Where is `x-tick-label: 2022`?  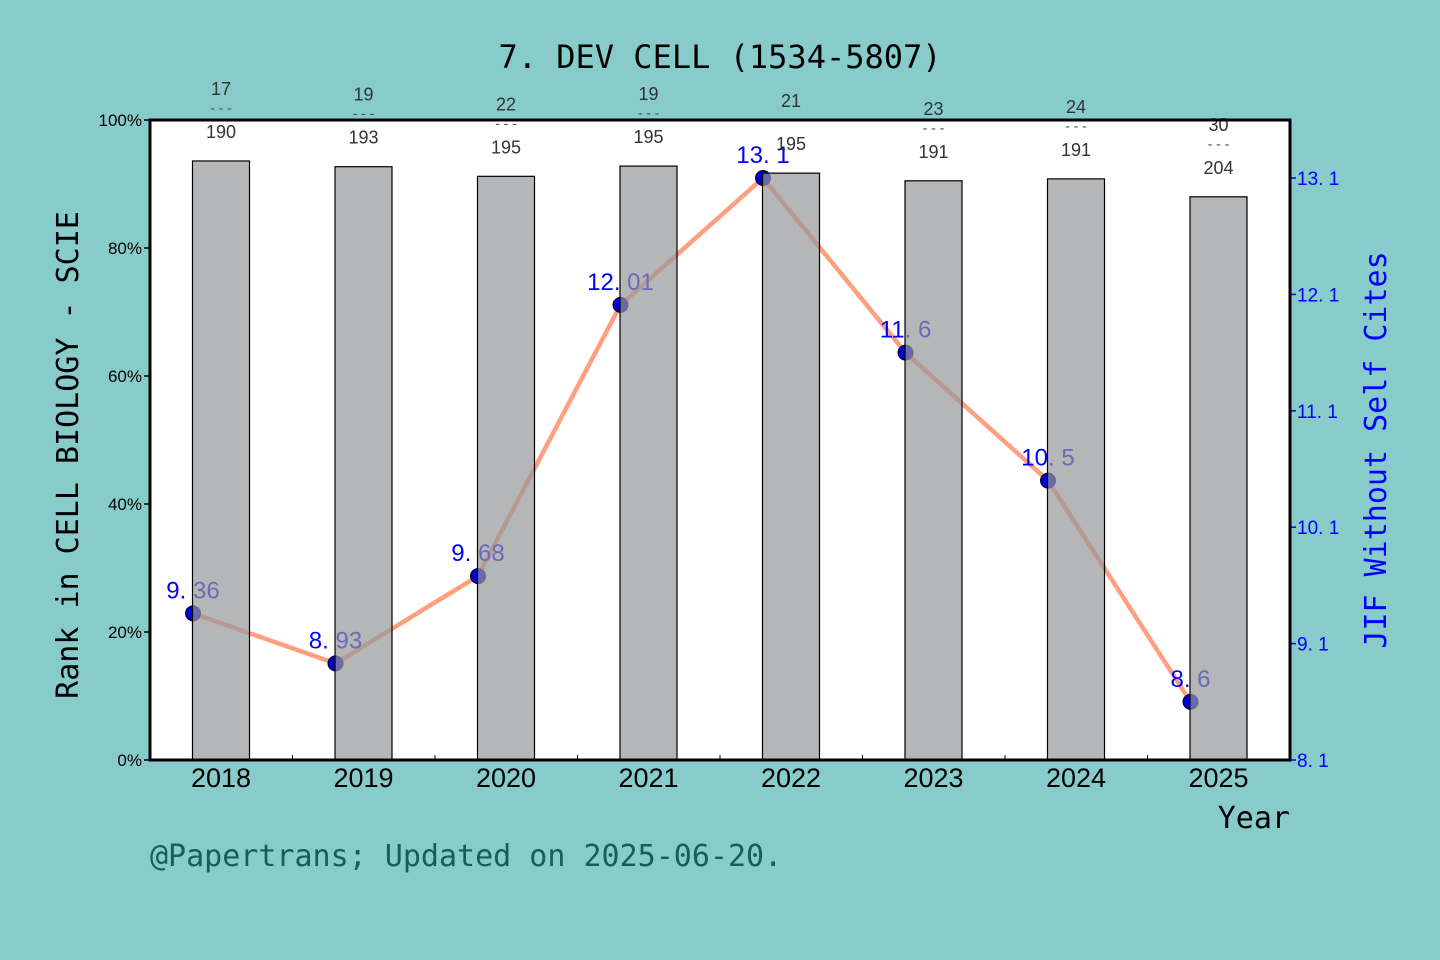
x-tick-label: 2022 is located at coordinates (791, 778).